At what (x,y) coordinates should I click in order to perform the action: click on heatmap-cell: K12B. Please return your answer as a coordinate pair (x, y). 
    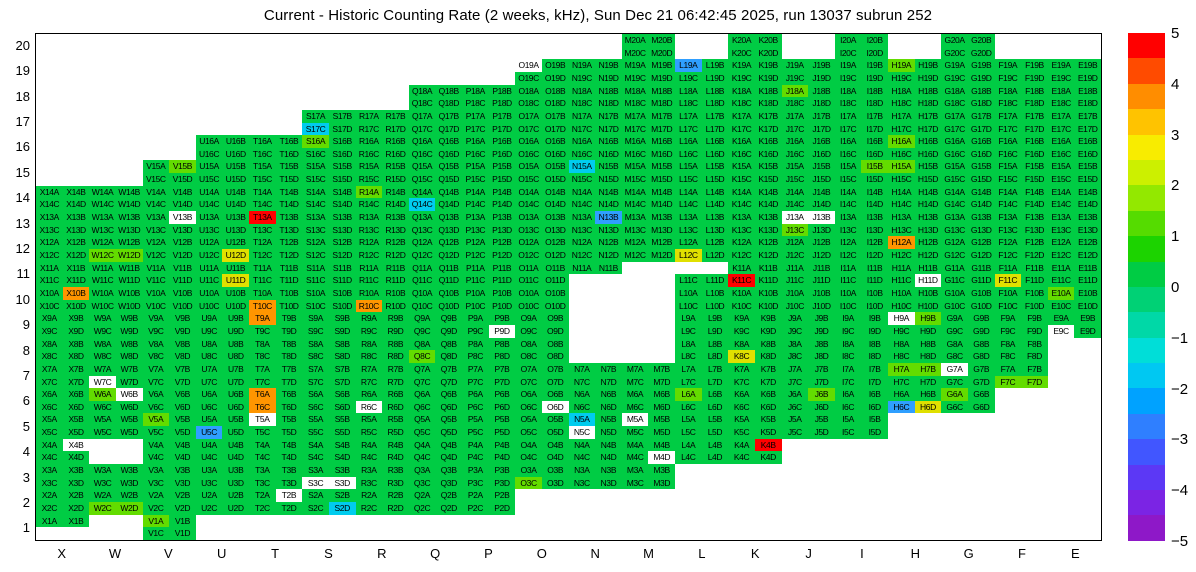
    Looking at the image, I should click on (768, 243).